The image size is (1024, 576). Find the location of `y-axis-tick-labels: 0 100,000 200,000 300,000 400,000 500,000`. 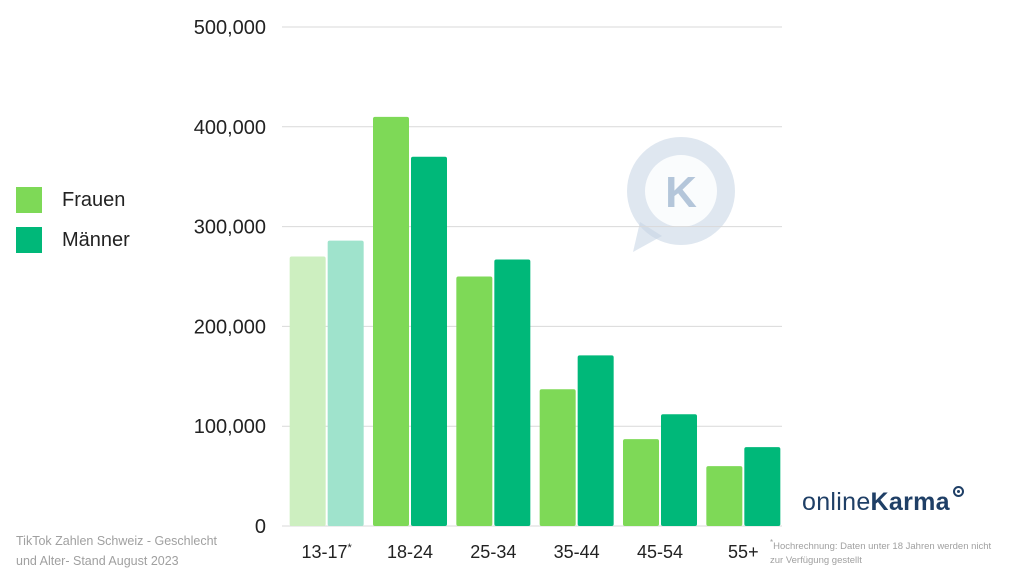

y-axis-tick-labels: 0 100,000 200,000 300,000 400,000 500,000 is located at coordinates (230, 277).